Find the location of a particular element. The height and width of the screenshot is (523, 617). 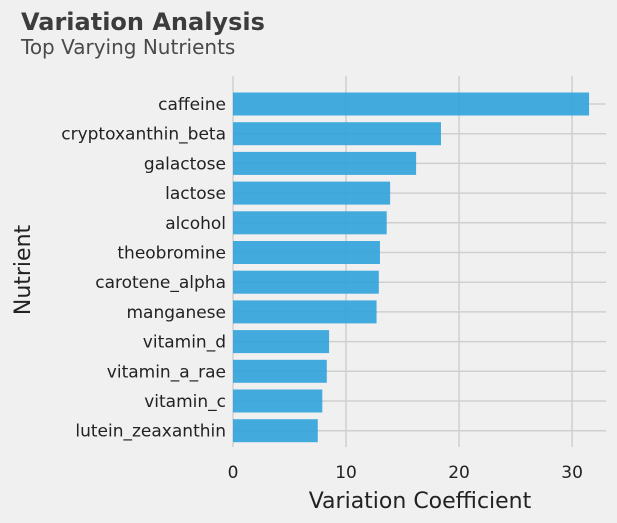

y-tick-label: vitamin_c is located at coordinates (185, 402).